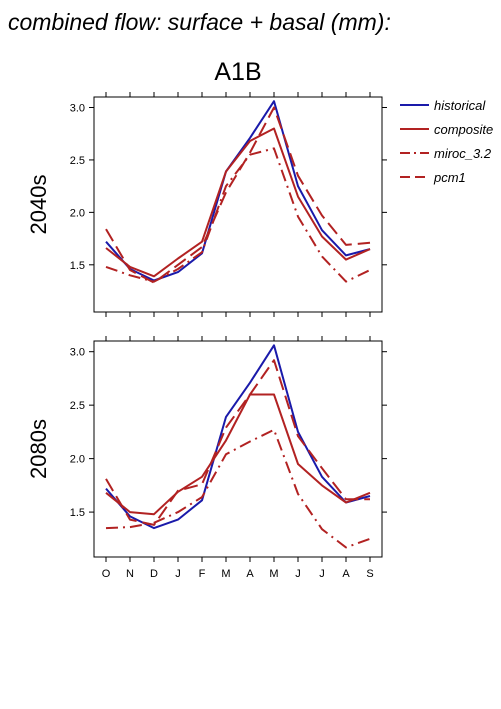 This screenshot has width=501, height=709. I want to click on x-tick-label: S, so click(369, 574).